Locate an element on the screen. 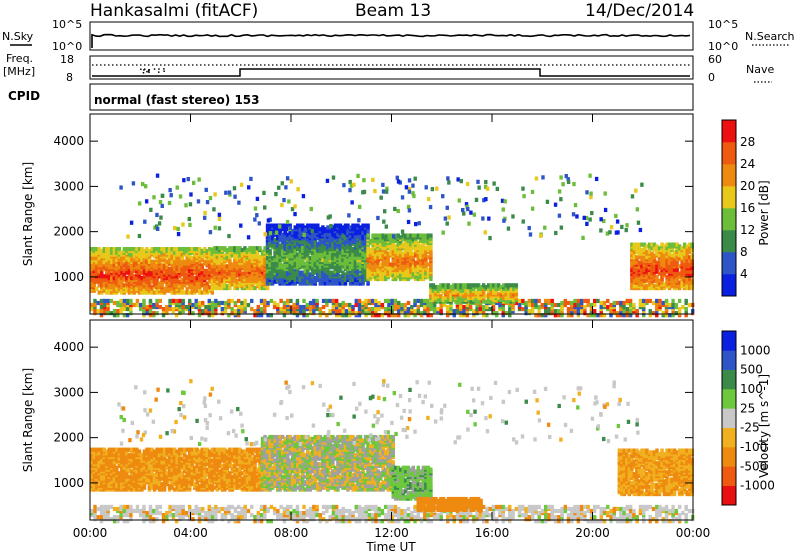  nsky-label: N.Sky is located at coordinates (18, 36).